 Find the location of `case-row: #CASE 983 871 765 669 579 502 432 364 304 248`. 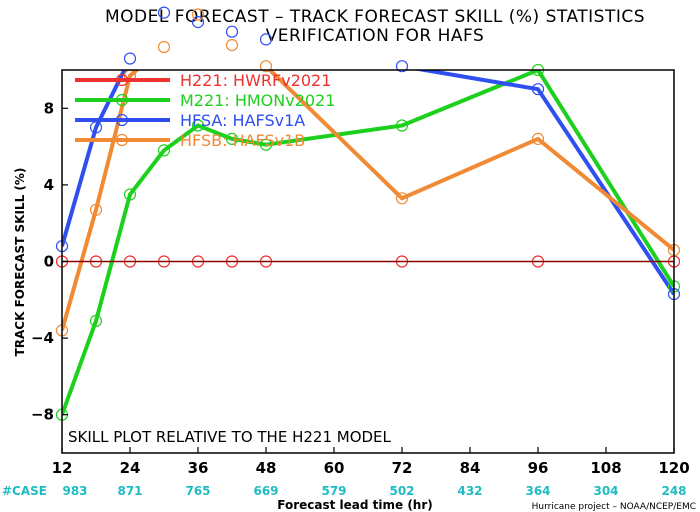

case-row: #CASE 983 871 765 669 579 502 432 364 304 248 is located at coordinates (344, 491).